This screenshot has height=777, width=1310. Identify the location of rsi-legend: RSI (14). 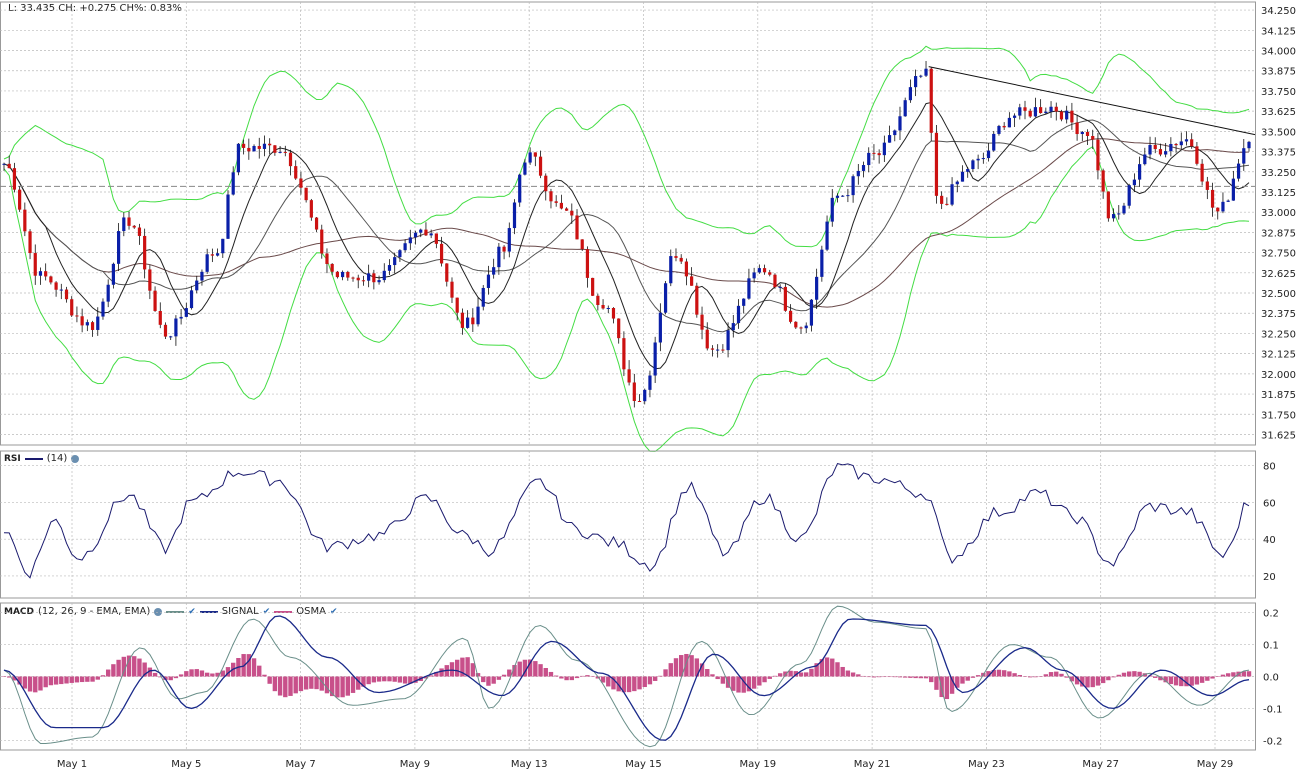
(42, 458).